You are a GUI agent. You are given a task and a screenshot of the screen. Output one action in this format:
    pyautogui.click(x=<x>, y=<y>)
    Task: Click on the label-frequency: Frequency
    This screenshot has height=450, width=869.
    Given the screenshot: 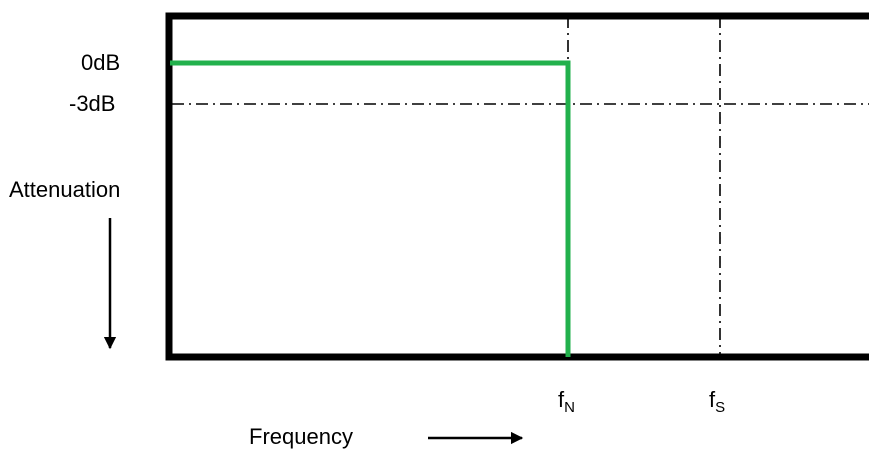 What is the action you would take?
    pyautogui.click(x=301, y=436)
    